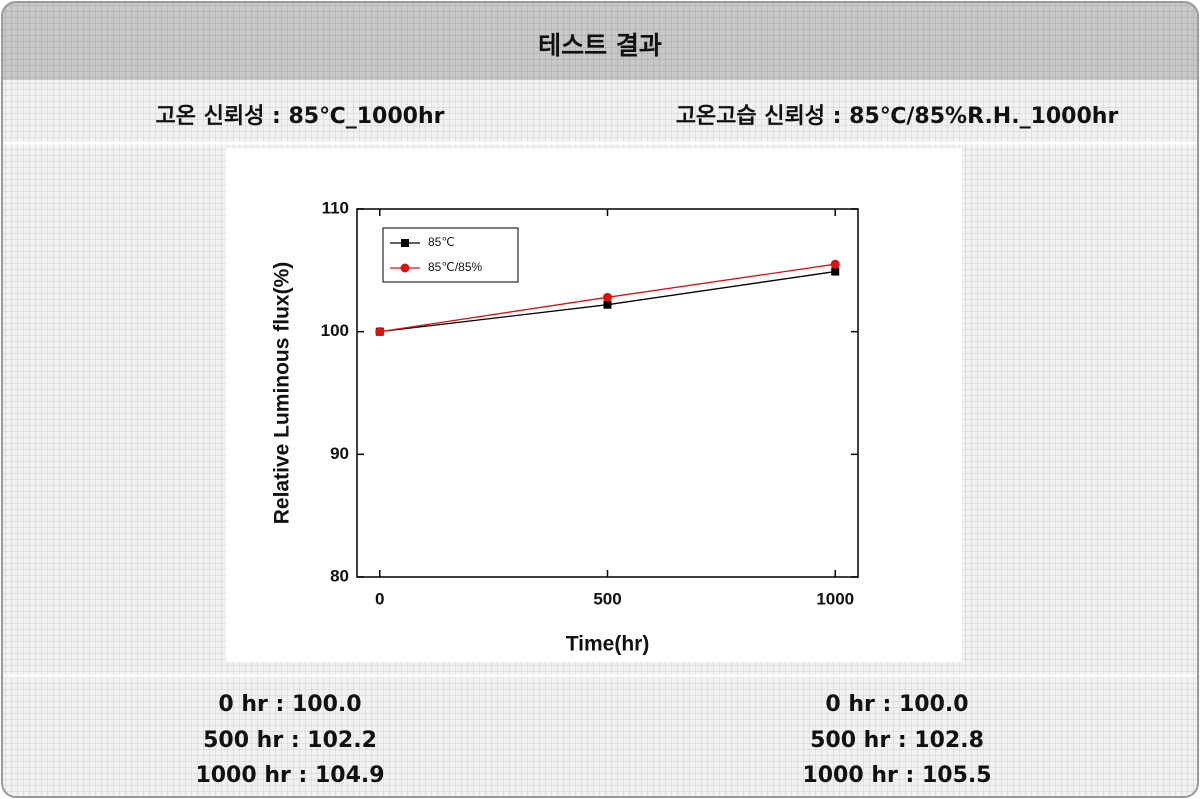 The image size is (1200, 799). What do you see at coordinates (600, 45) in the screenshot?
I see `title: 테스트 결과` at bounding box center [600, 45].